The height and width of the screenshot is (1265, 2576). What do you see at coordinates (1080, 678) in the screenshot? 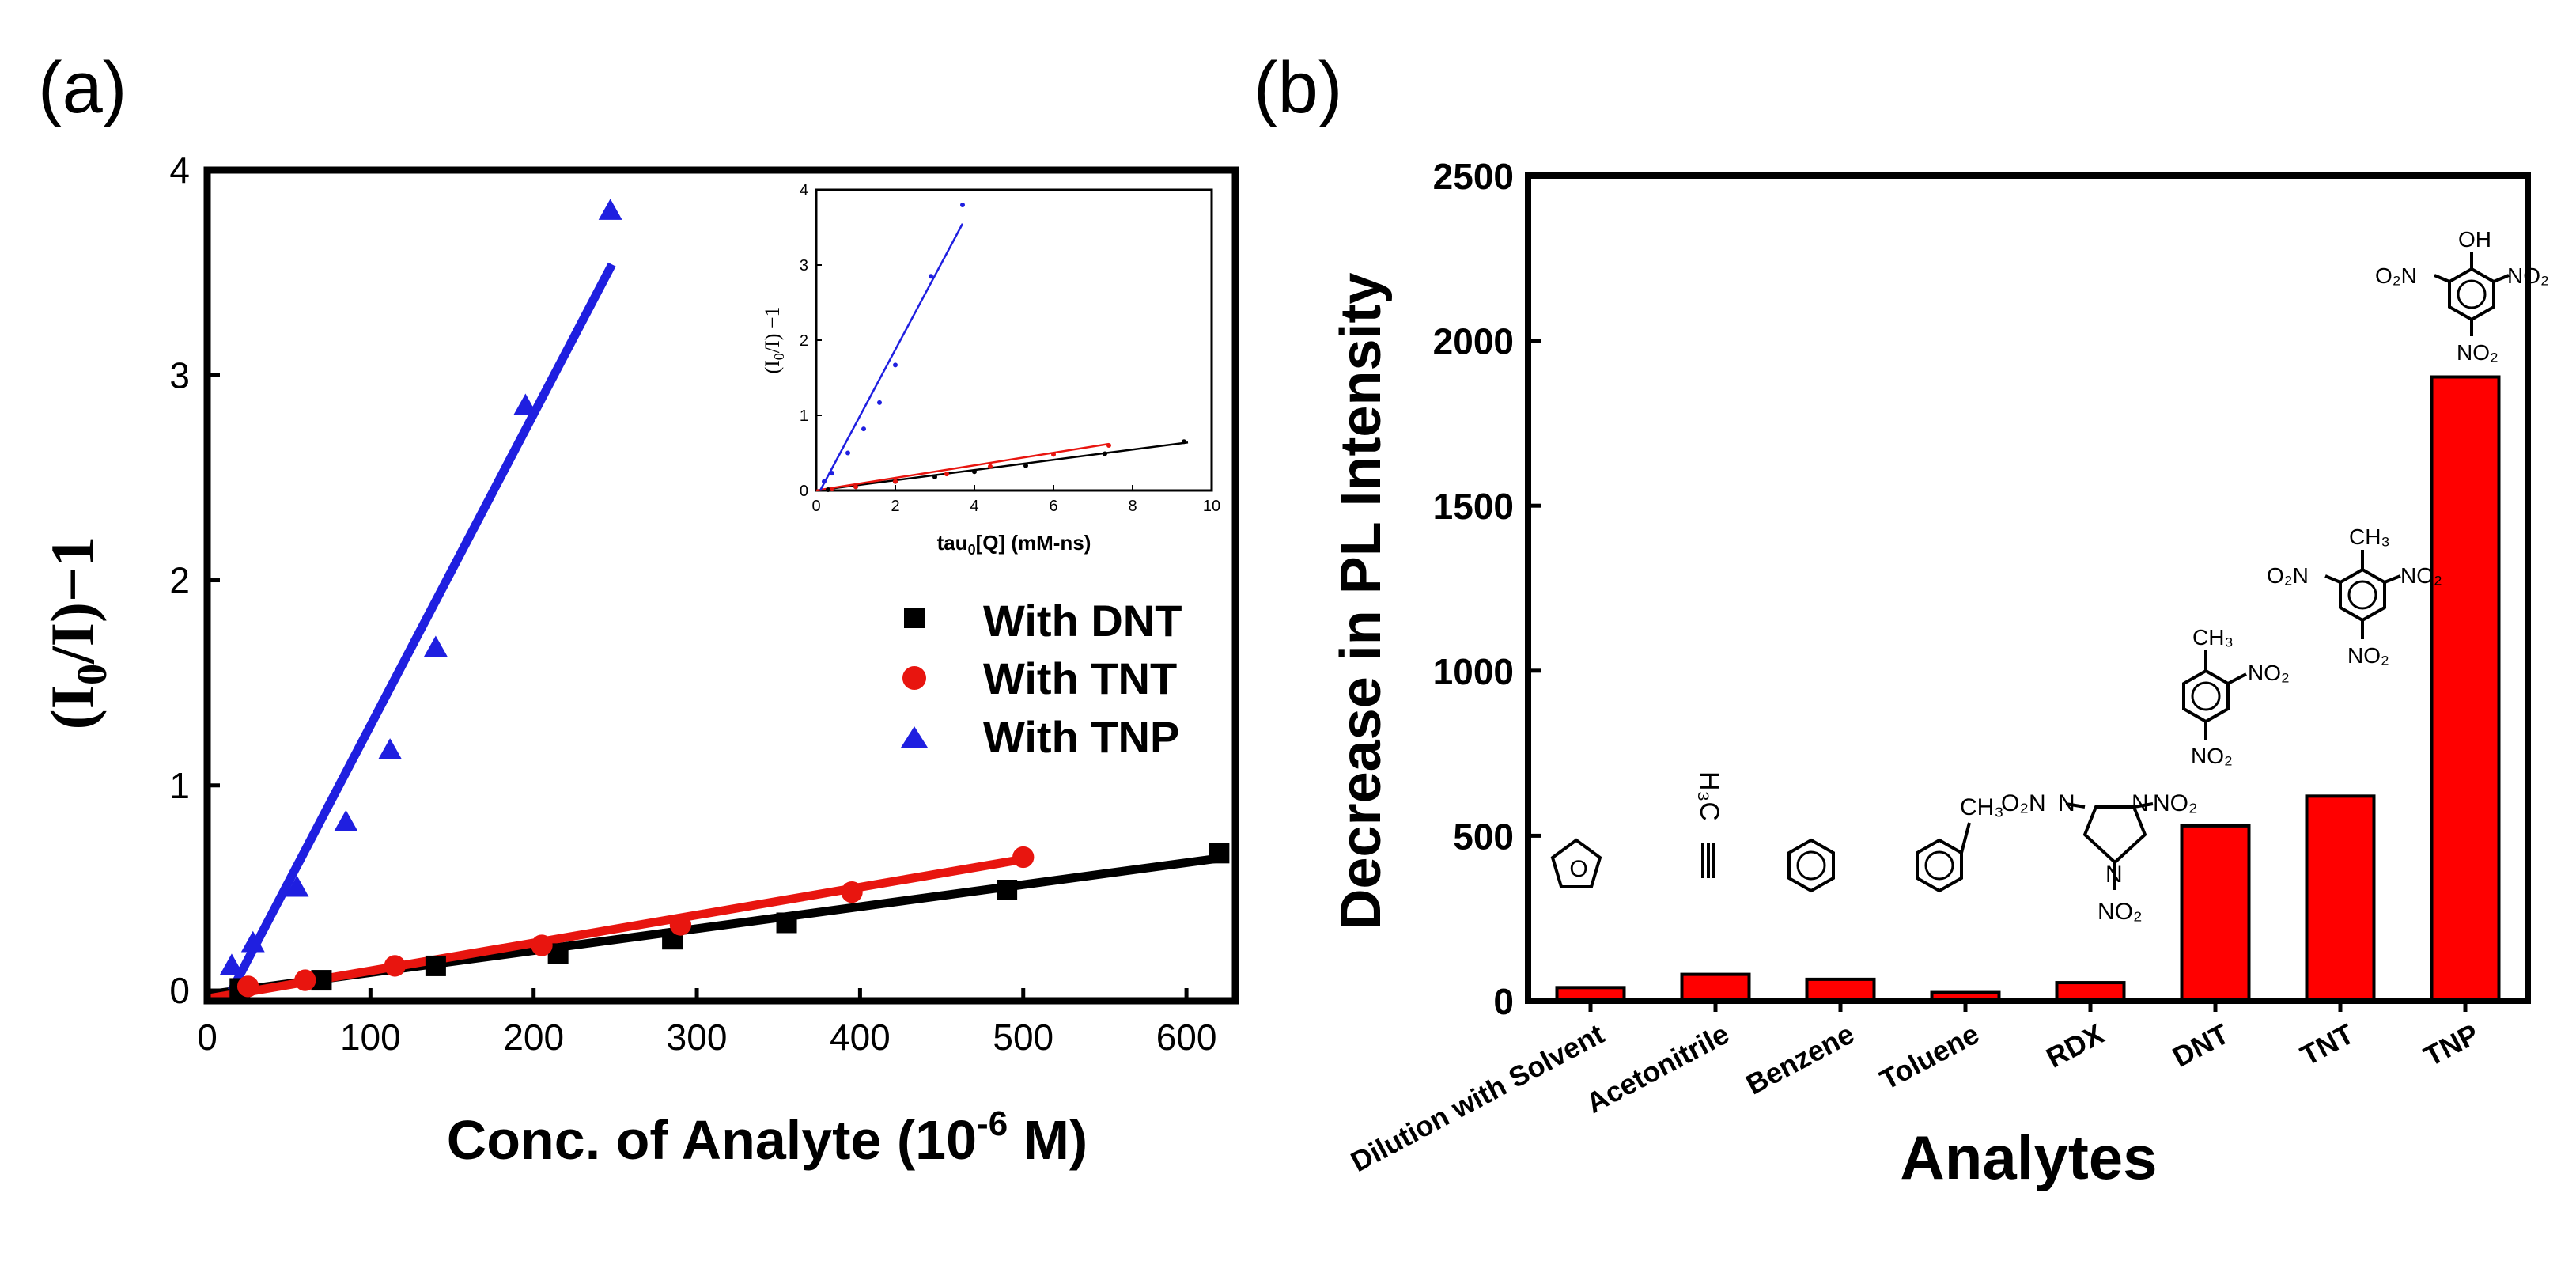
I see `legend-tnt-label: With TNT` at bounding box center [1080, 678].